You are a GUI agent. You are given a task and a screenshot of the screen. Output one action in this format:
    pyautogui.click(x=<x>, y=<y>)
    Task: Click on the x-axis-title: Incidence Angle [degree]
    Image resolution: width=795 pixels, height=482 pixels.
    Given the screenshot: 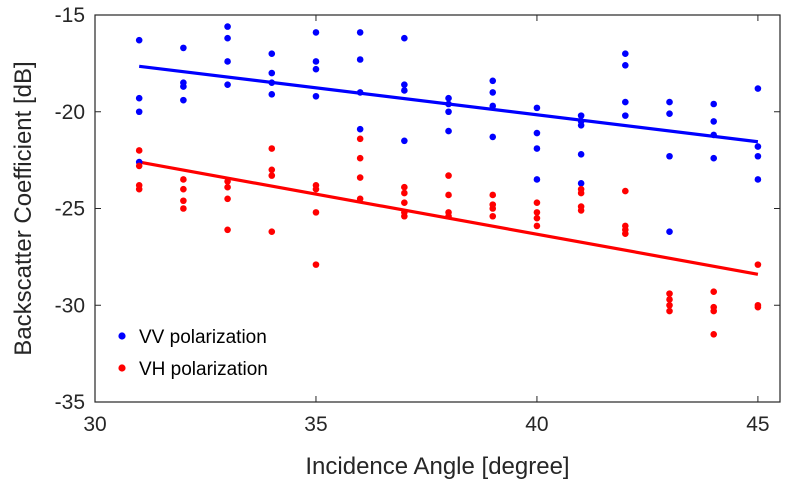 What is the action you would take?
    pyautogui.click(x=437, y=466)
    